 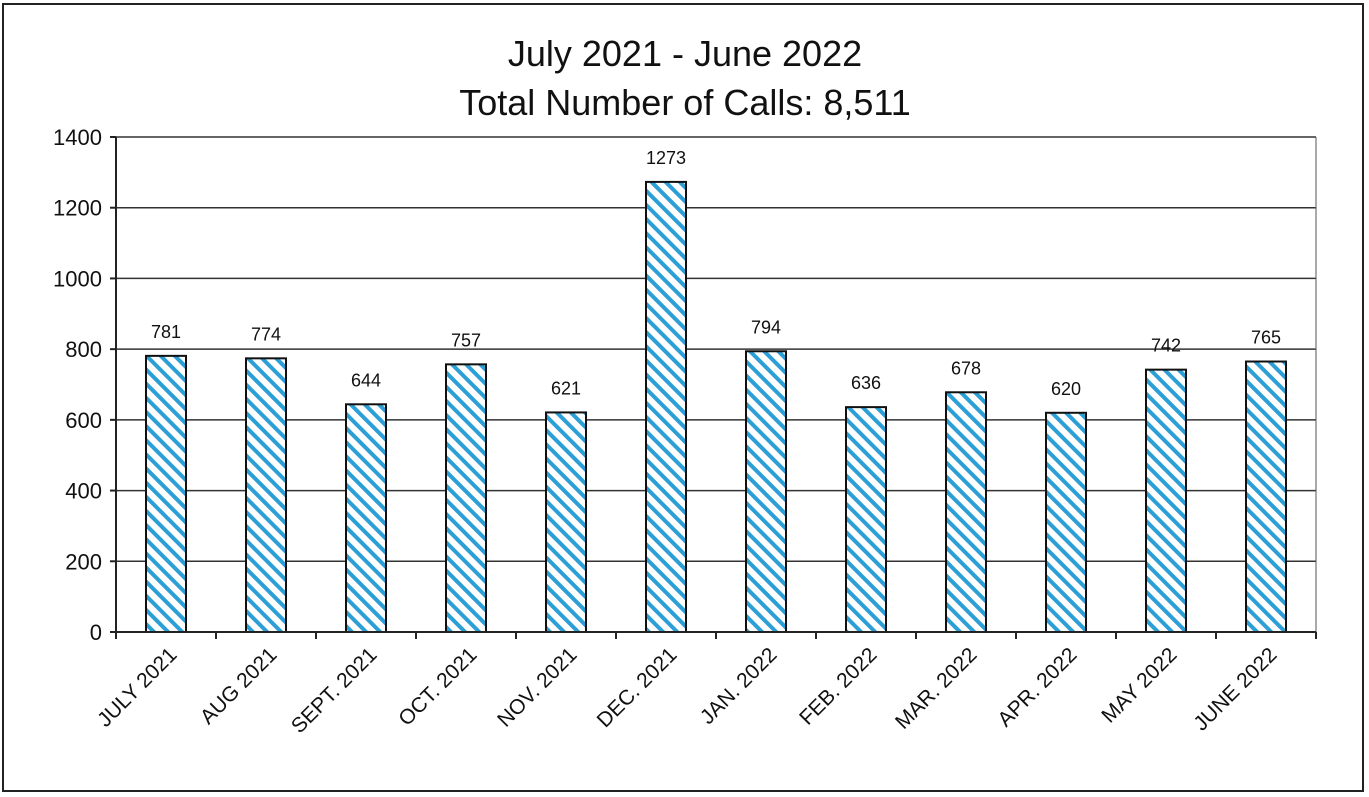 What do you see at coordinates (239, 686) in the screenshot?
I see `x-tick-label: AUG 2021` at bounding box center [239, 686].